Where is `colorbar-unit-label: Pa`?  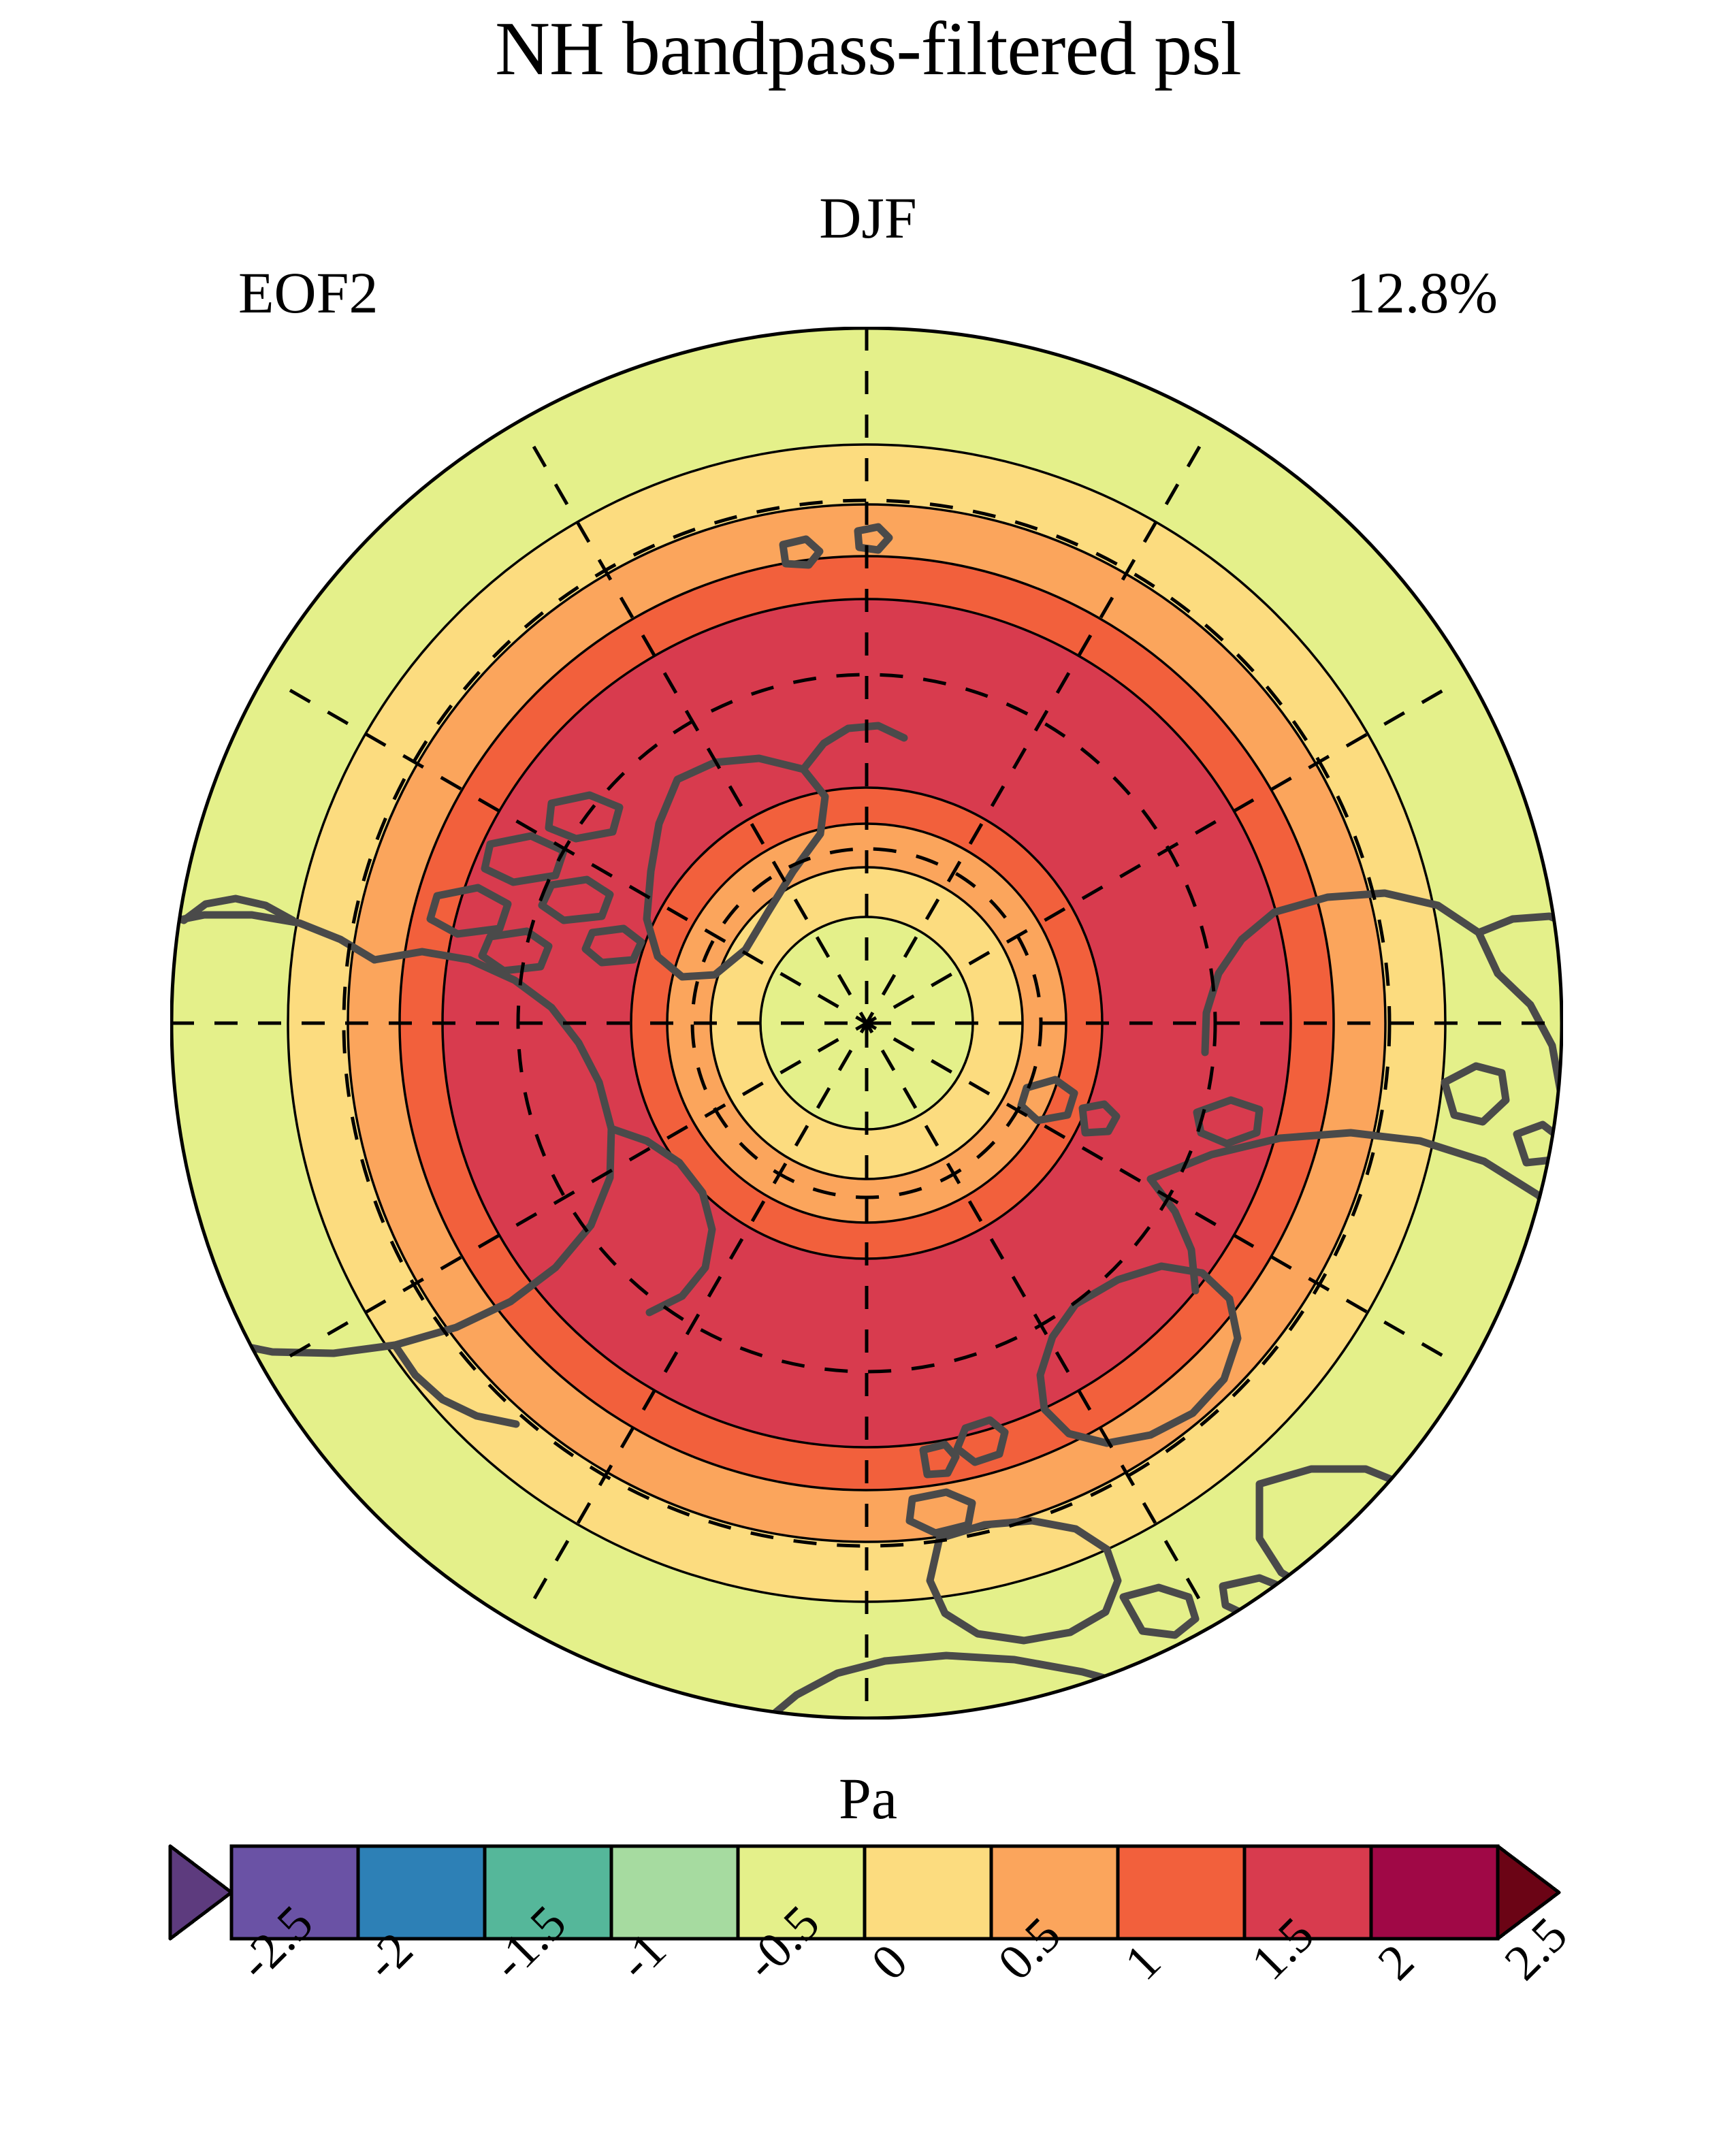
colorbar-unit-label: Pa is located at coordinates (868, 1798).